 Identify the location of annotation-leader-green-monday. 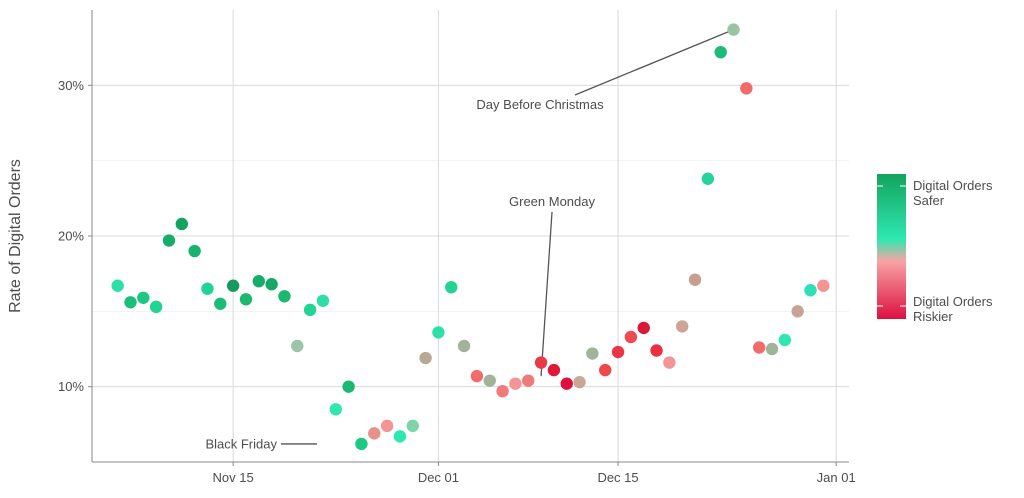
(546, 294).